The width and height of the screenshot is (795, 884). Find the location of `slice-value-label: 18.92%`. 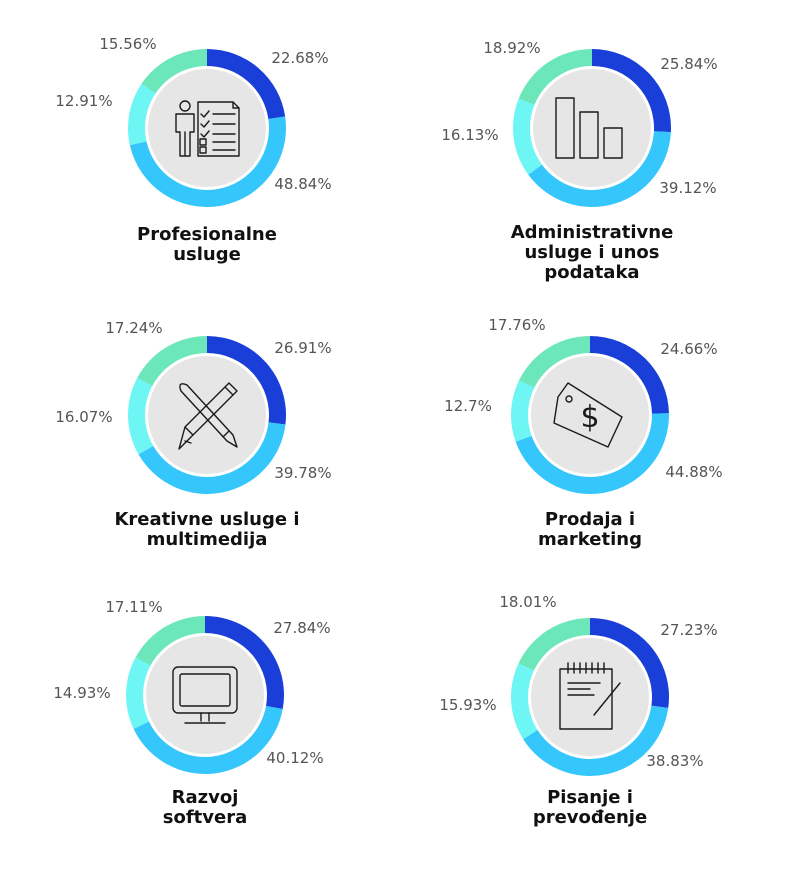

slice-value-label: 18.92% is located at coordinates (511, 48).